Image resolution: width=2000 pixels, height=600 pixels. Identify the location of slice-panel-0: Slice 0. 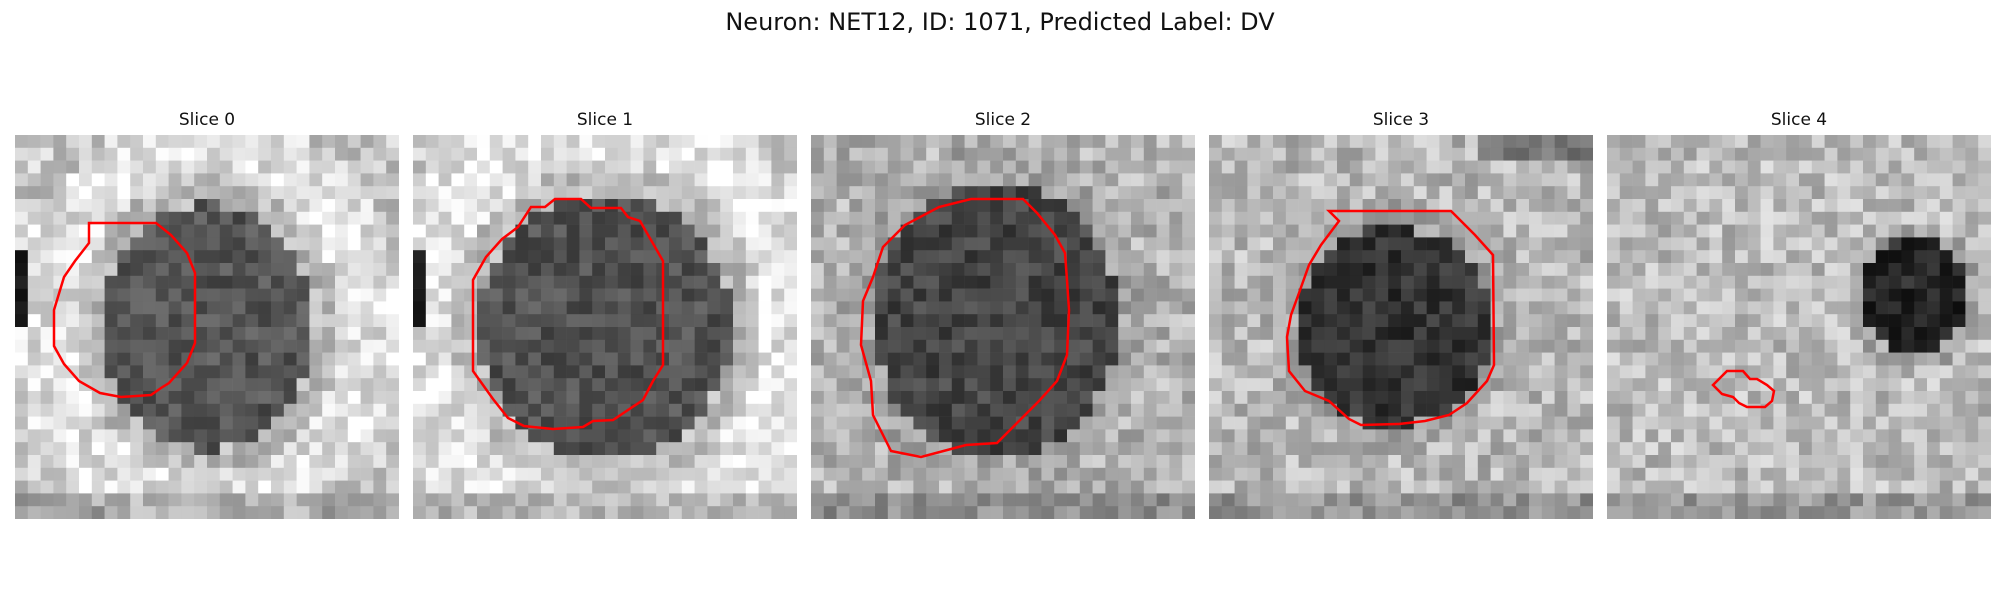
(207, 313).